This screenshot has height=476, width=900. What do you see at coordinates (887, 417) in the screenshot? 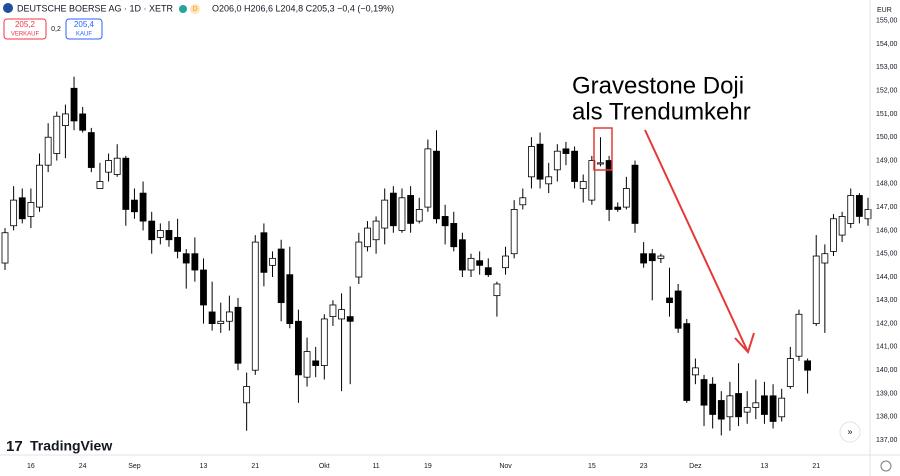
I see `y-tick-label: 138,00` at bounding box center [887, 417].